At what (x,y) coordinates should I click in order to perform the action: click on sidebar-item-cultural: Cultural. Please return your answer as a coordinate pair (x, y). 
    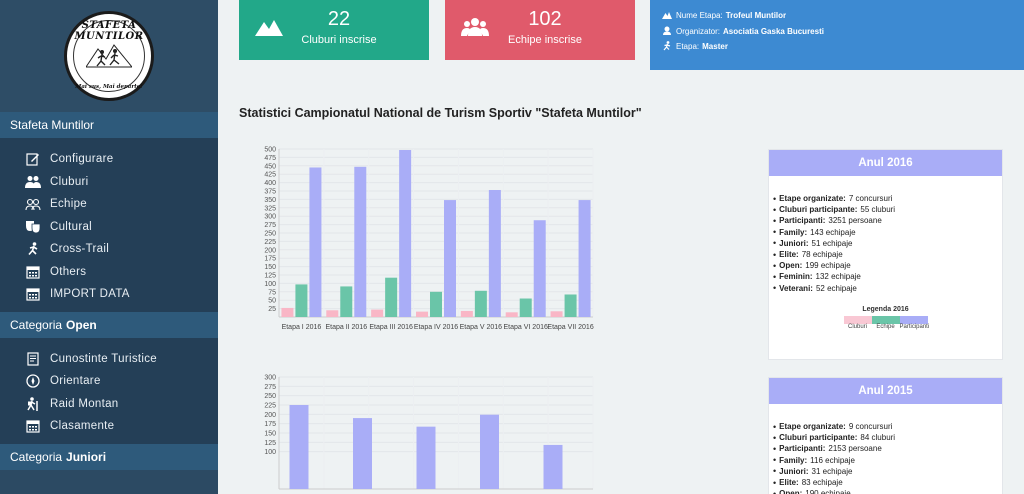
    Looking at the image, I should click on (109, 227).